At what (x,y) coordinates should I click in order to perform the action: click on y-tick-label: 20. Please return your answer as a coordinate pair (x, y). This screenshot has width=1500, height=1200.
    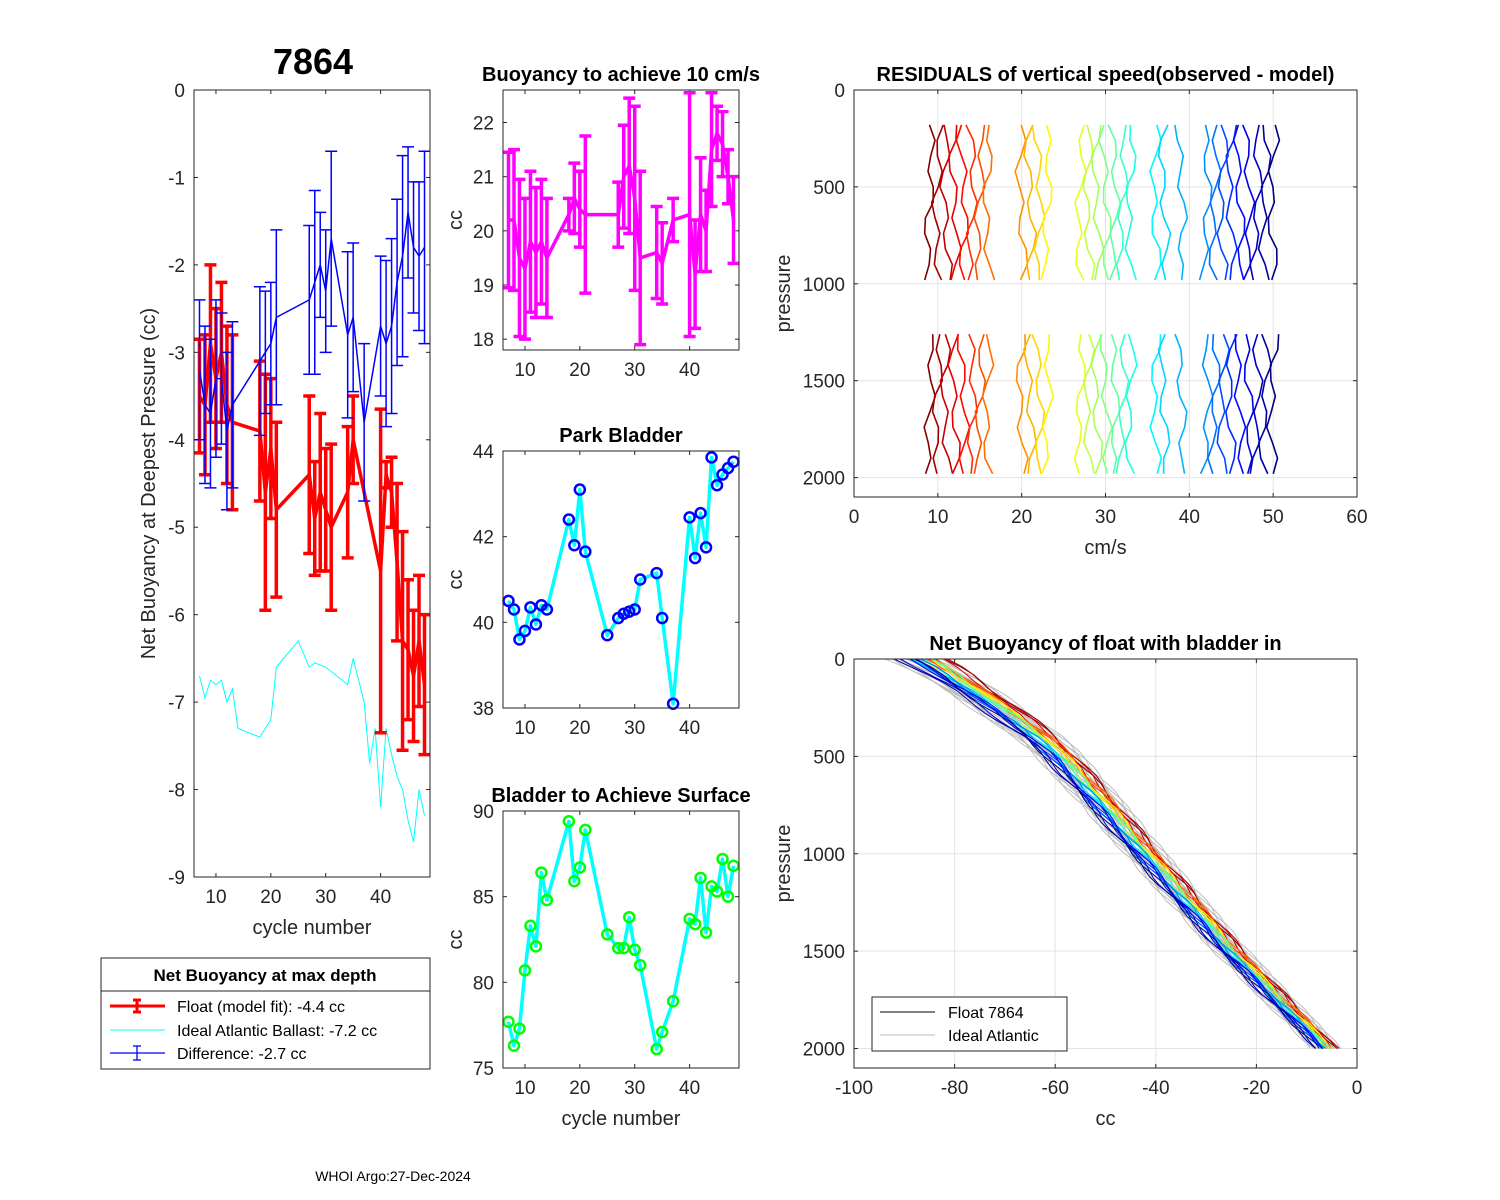
    Looking at the image, I should click on (483, 232).